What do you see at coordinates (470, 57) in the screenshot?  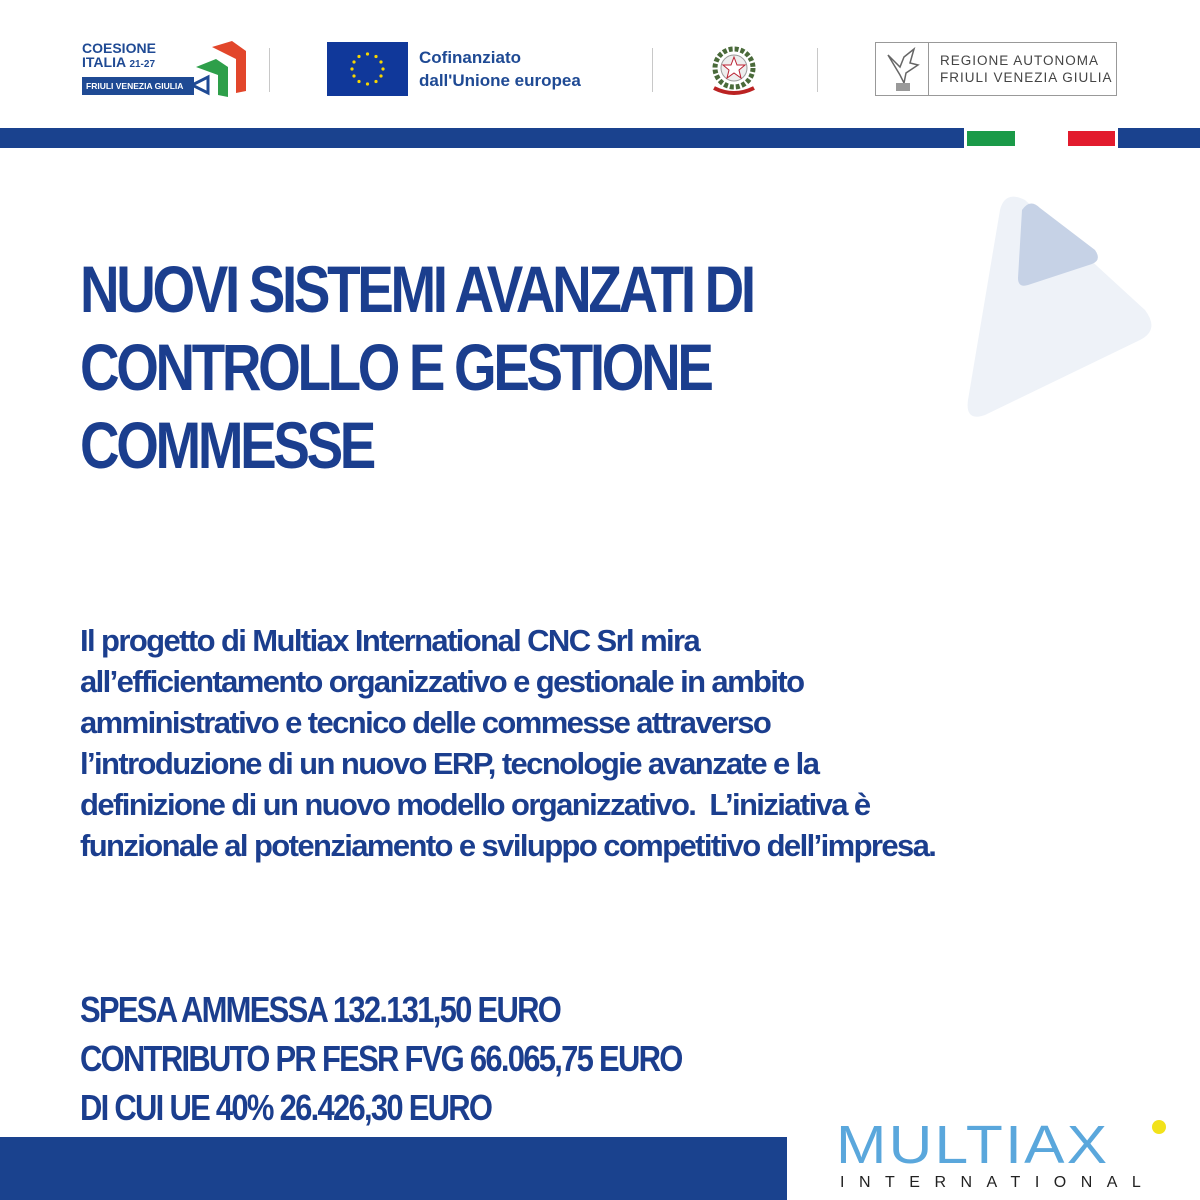 I see `eu-line1: Cofinanziato` at bounding box center [470, 57].